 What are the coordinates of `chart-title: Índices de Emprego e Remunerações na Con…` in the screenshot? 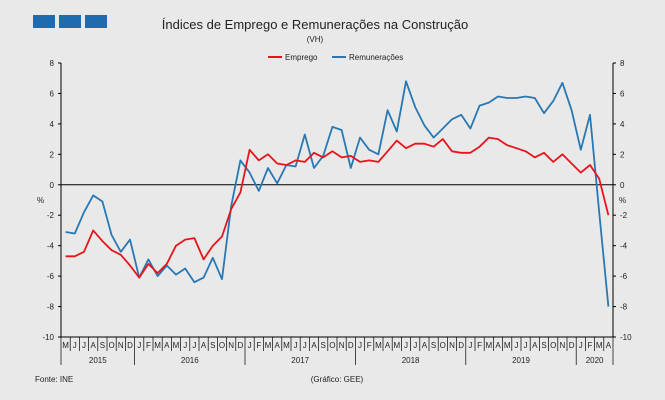 It's located at (315, 24).